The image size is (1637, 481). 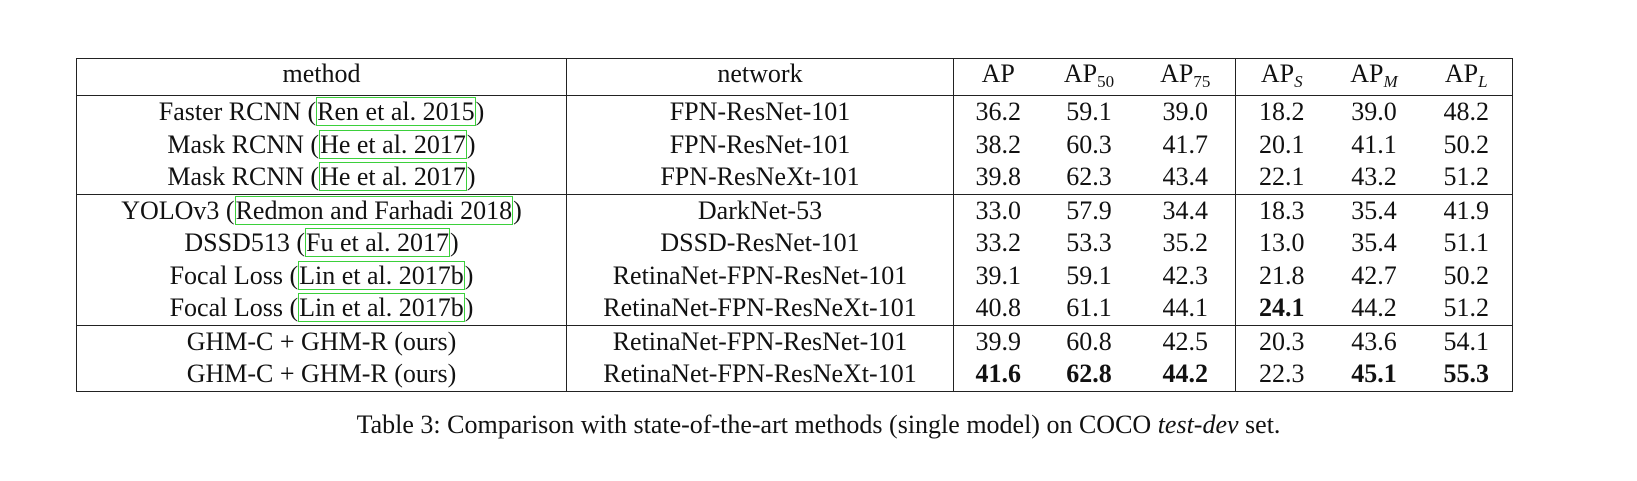 What do you see at coordinates (1198, 424) in the screenshot?
I see `caption-italic: test-dev` at bounding box center [1198, 424].